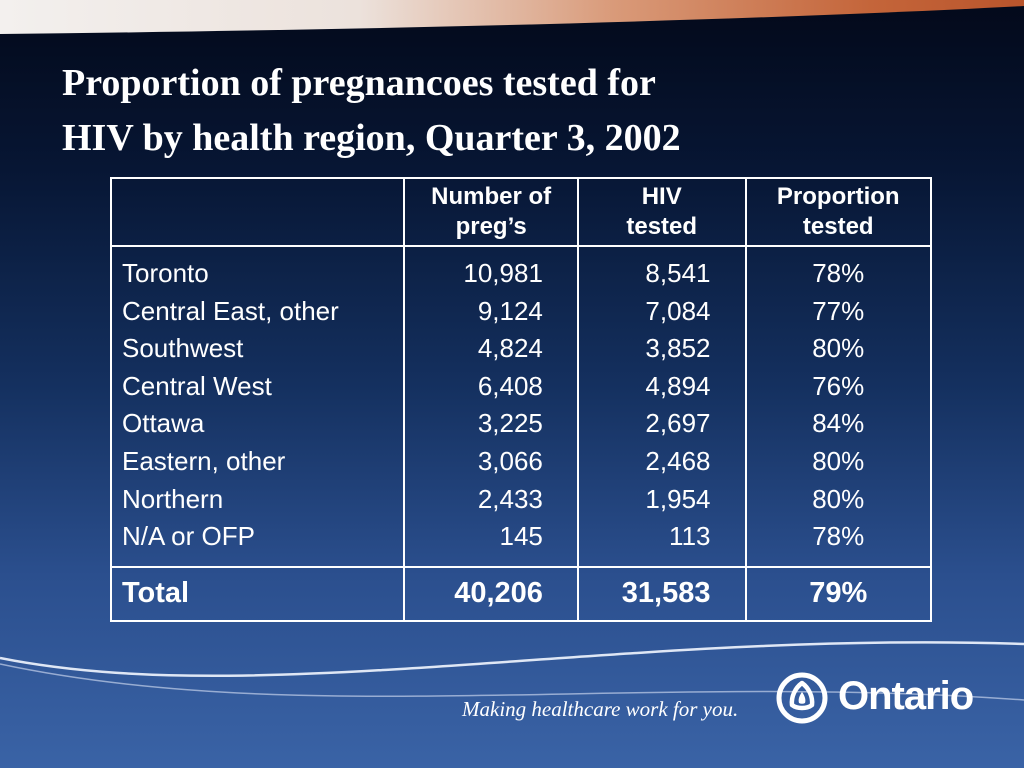  Describe the element at coordinates (230, 310) in the screenshot. I see `region-cell: Central East, other` at that location.